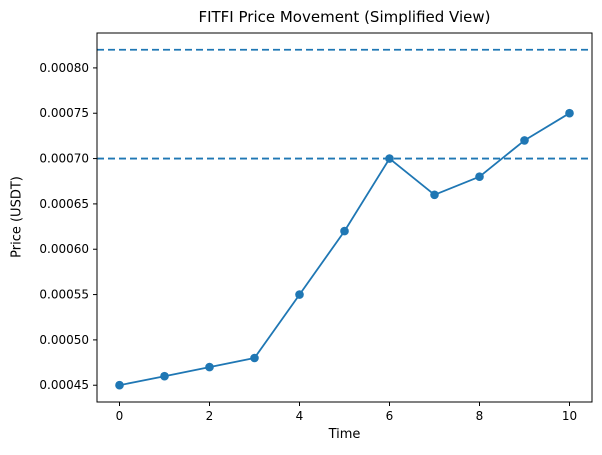 Image resolution: width=602 pixels, height=455 pixels. Describe the element at coordinates (64, 68) in the screenshot. I see `y-tick-label: 0.00080` at that location.